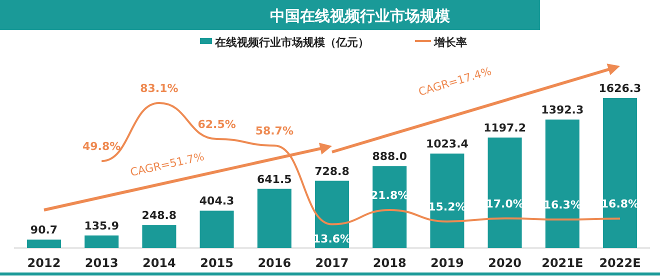  Describe the element at coordinates (291, 42) in the screenshot. I see `legend-label: 在线视频行业市场规模（亿元）` at that location.